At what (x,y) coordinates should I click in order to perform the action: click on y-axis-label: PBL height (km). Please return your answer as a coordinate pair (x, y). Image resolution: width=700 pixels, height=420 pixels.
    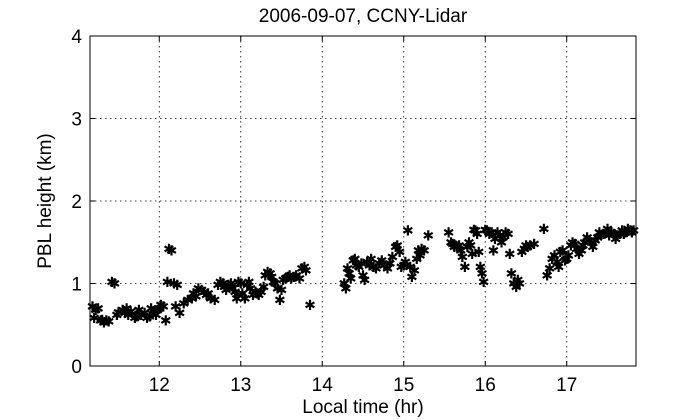
    Looking at the image, I should click on (45, 201).